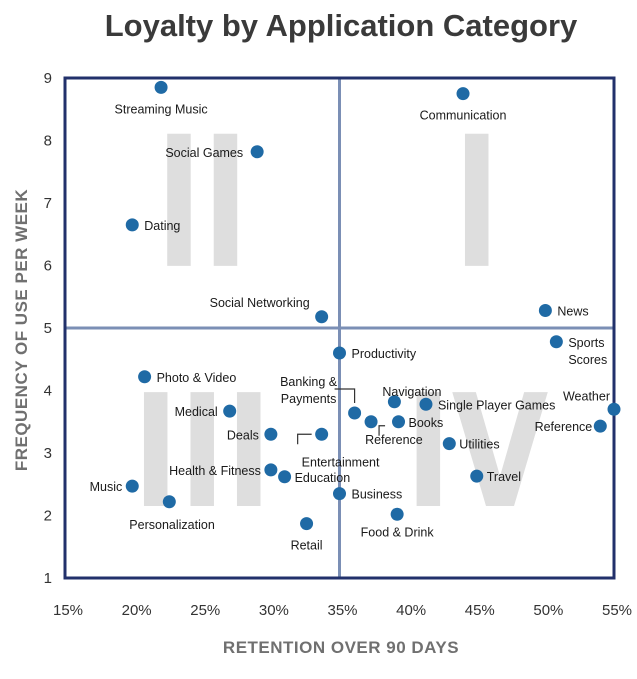  Describe the element at coordinates (48, 266) in the screenshot. I see `y-tick-label: 6` at that location.